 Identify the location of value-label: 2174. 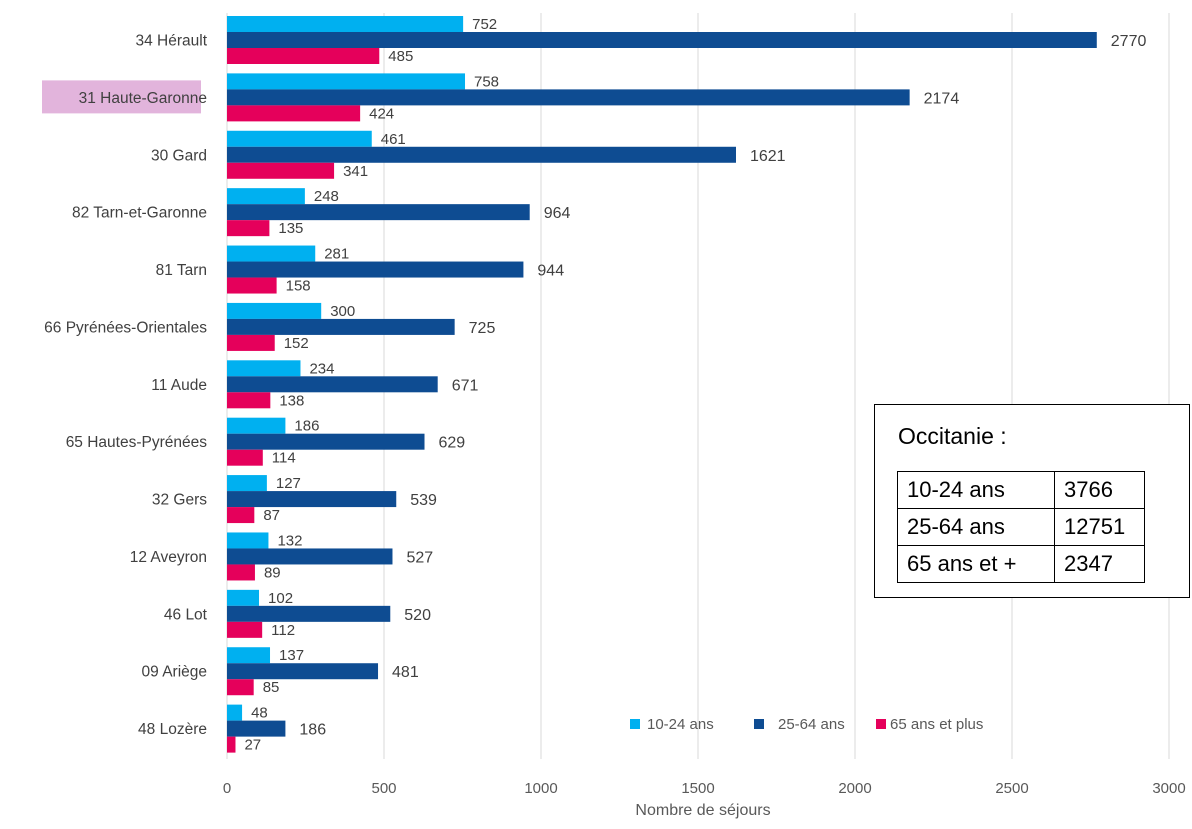
(942, 98).